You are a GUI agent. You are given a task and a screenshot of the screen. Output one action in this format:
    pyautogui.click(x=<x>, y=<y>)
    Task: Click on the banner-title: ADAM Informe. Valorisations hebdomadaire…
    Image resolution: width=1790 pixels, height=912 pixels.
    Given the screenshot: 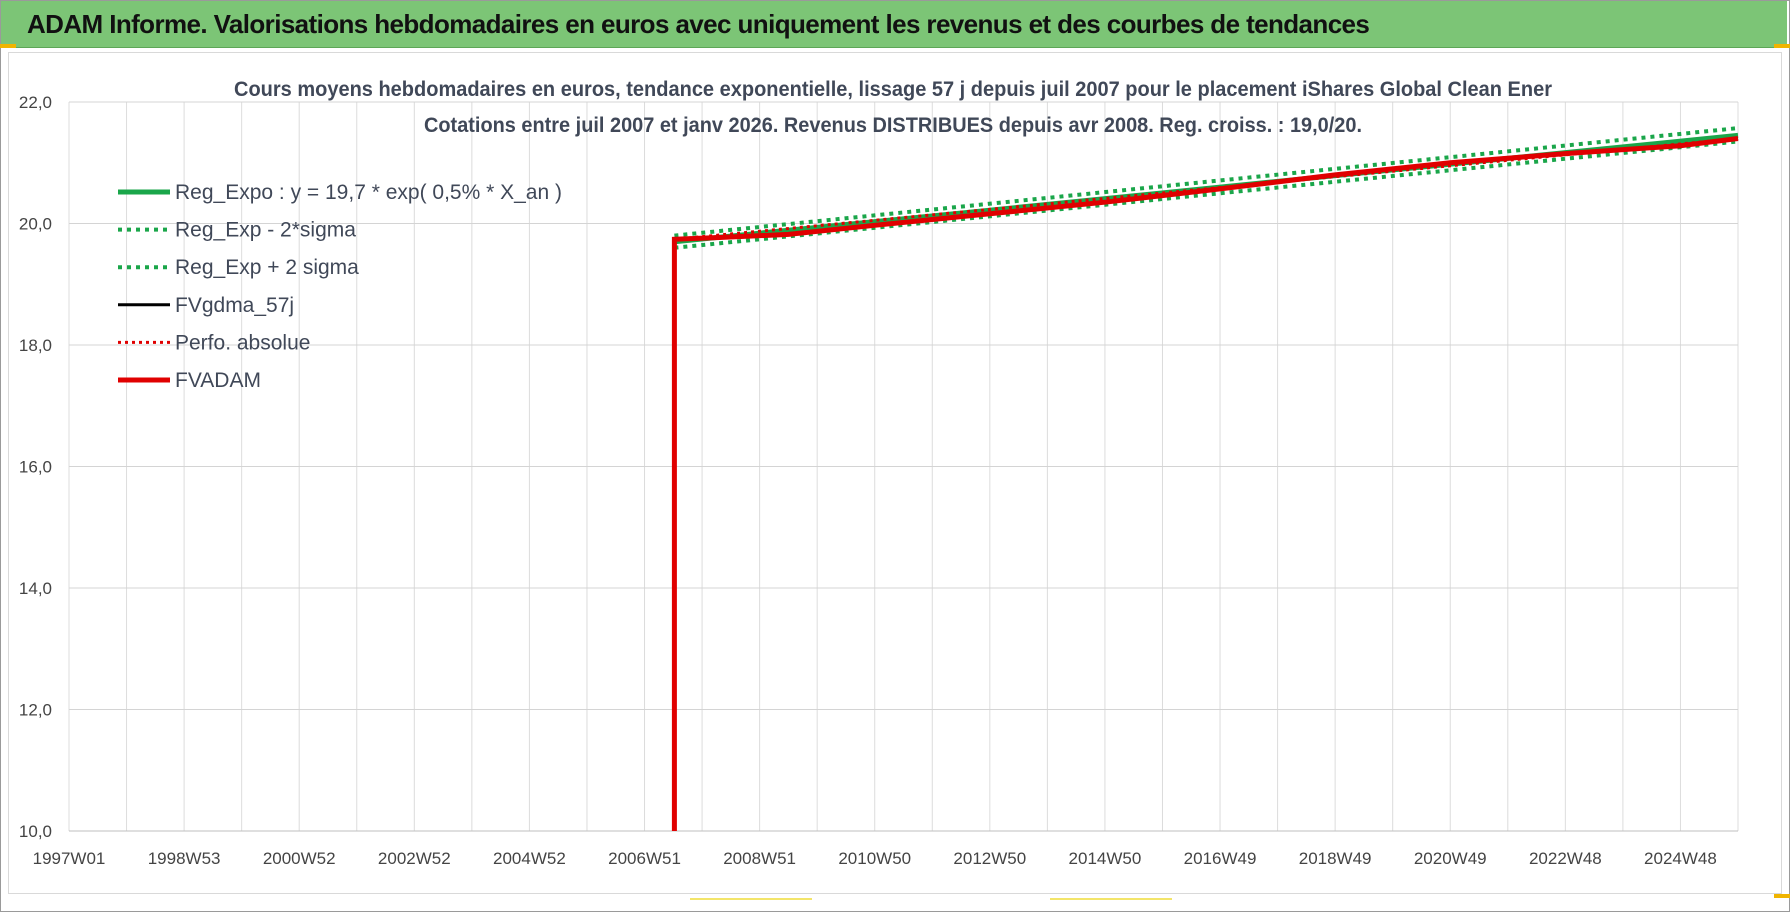 What is the action you would take?
    pyautogui.click(x=698, y=24)
    